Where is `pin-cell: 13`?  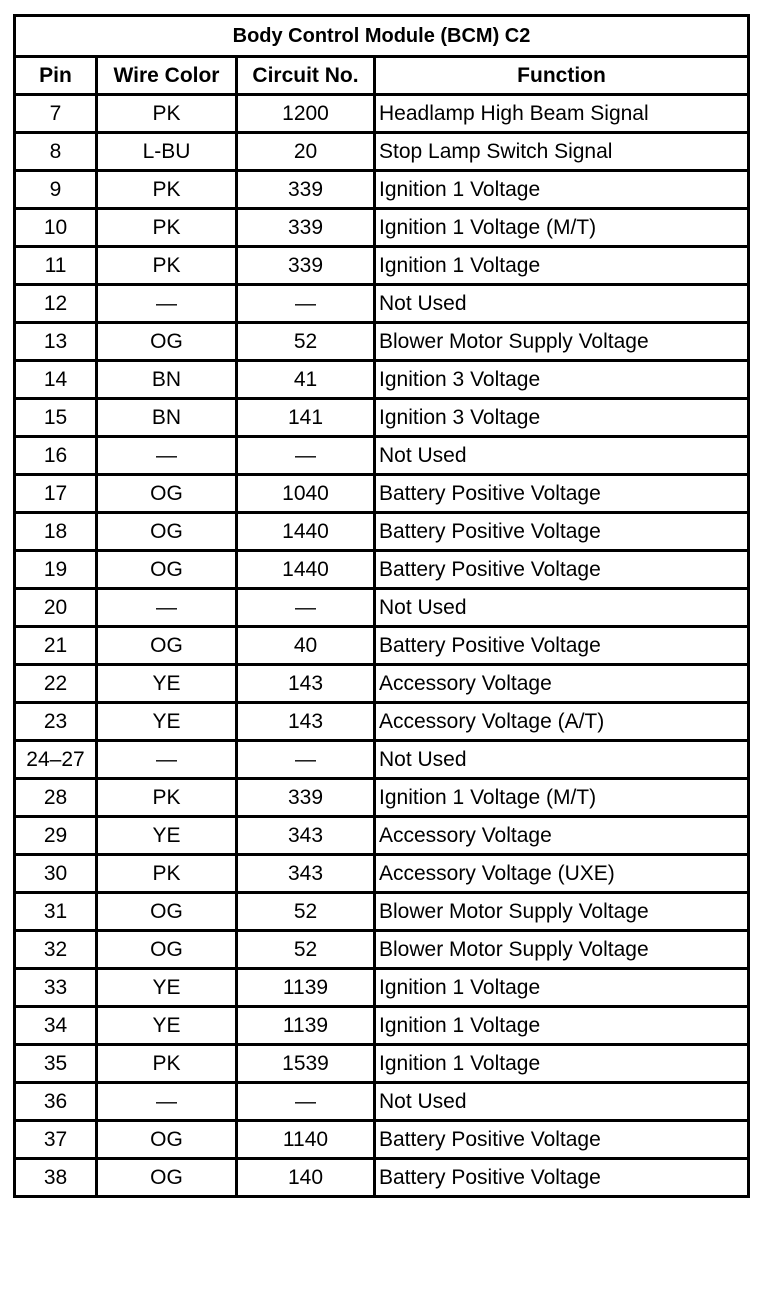 pin-cell: 13 is located at coordinates (55, 341).